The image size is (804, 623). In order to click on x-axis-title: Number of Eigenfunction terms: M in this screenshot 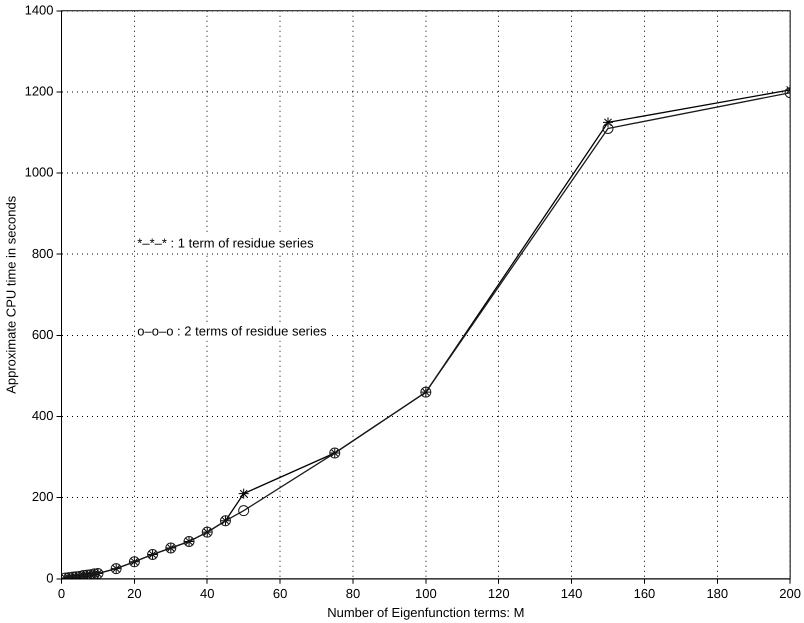, I will do `click(425, 612)`.